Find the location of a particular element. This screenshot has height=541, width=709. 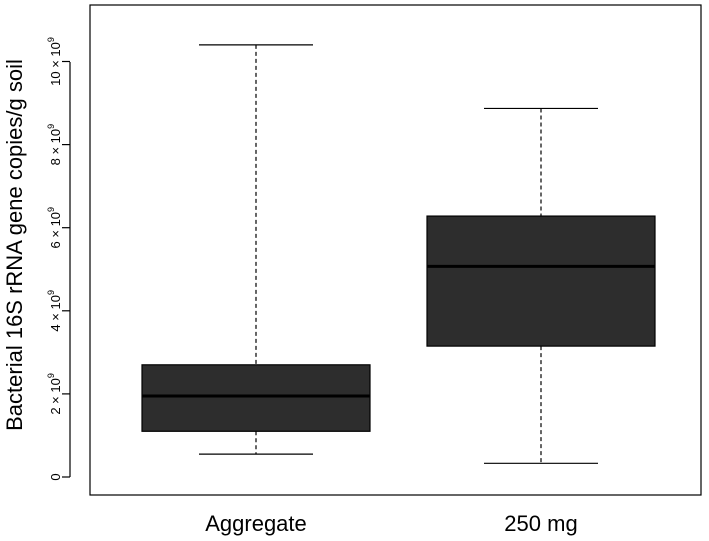

x-tick-label: 250 mg is located at coordinates (540, 523).